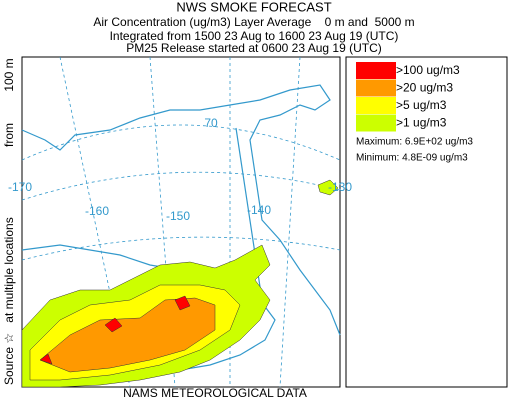 The height and width of the screenshot is (406, 509). What do you see at coordinates (424, 88) in the screenshot?
I see `legend-label: >20 ug/m3` at bounding box center [424, 88].